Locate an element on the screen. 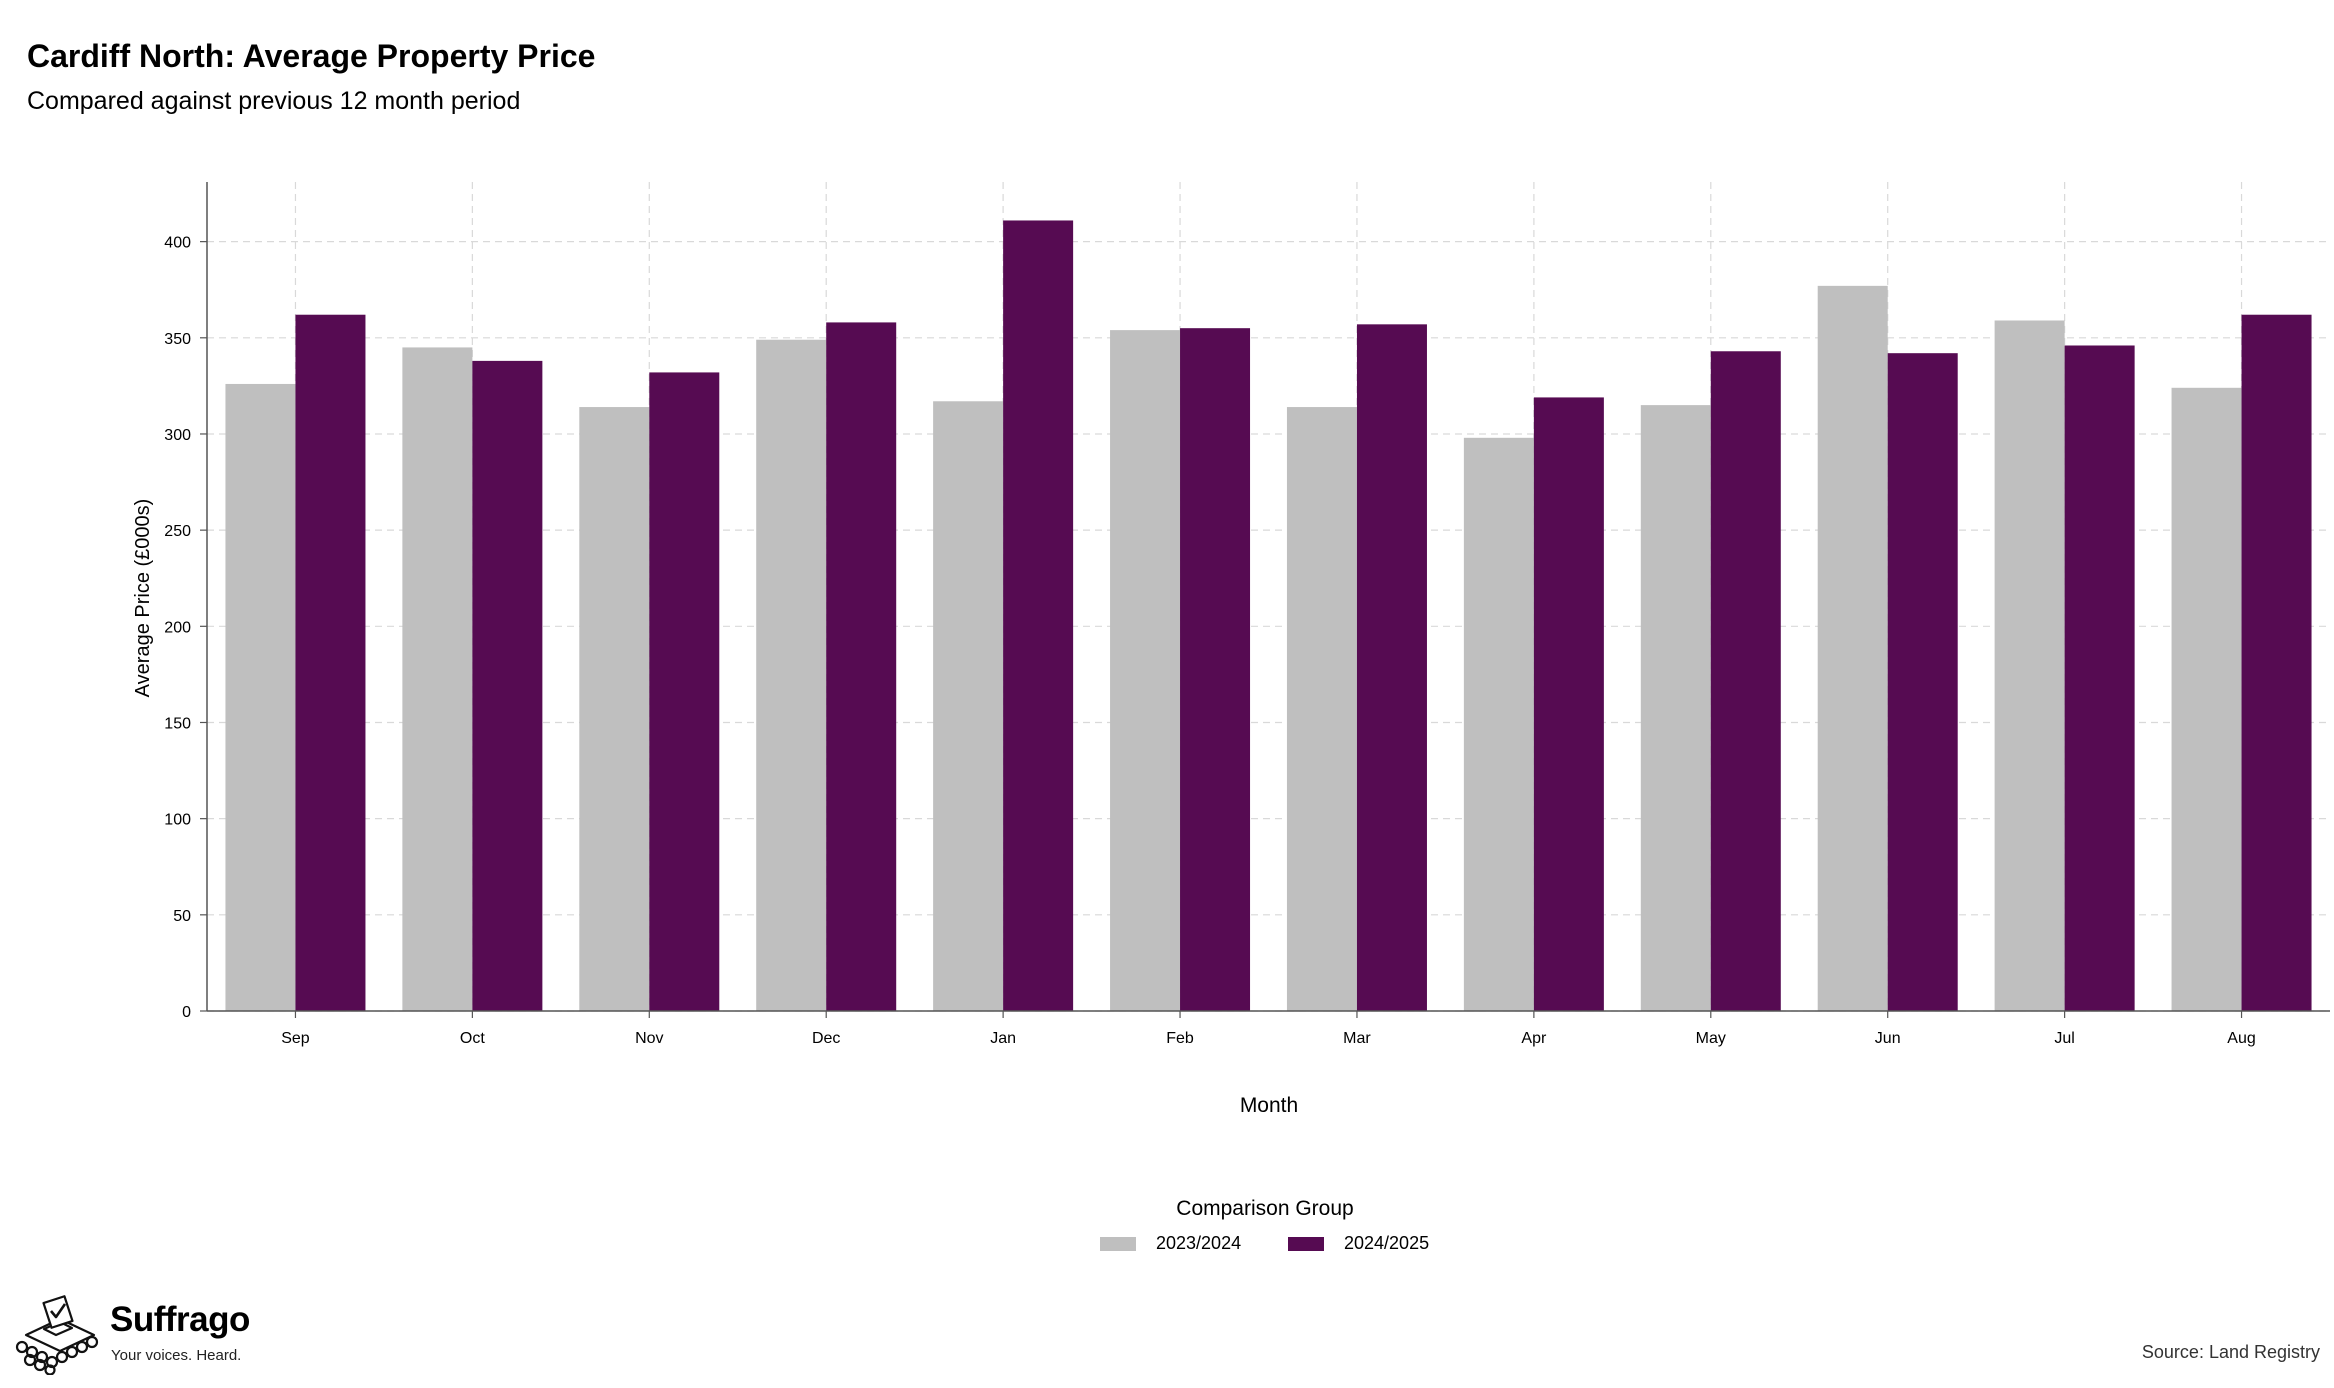 The width and height of the screenshot is (2334, 1388). y-tick-label: 350 is located at coordinates (177, 339).